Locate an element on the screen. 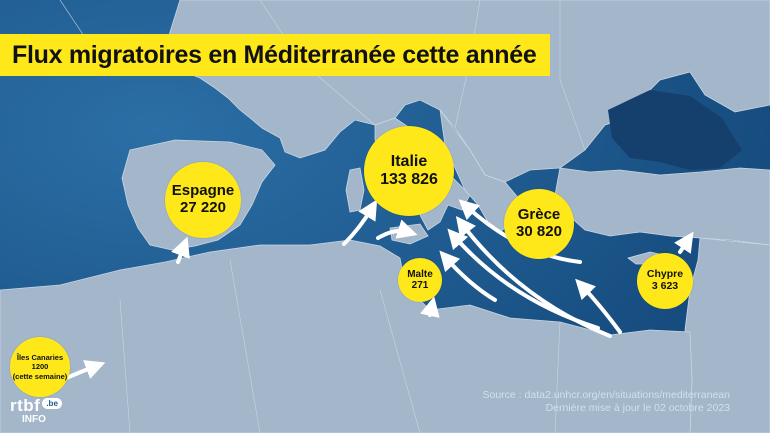 The image size is (770, 433). bubble-chypre: Chypre 3 623 is located at coordinates (665, 281).